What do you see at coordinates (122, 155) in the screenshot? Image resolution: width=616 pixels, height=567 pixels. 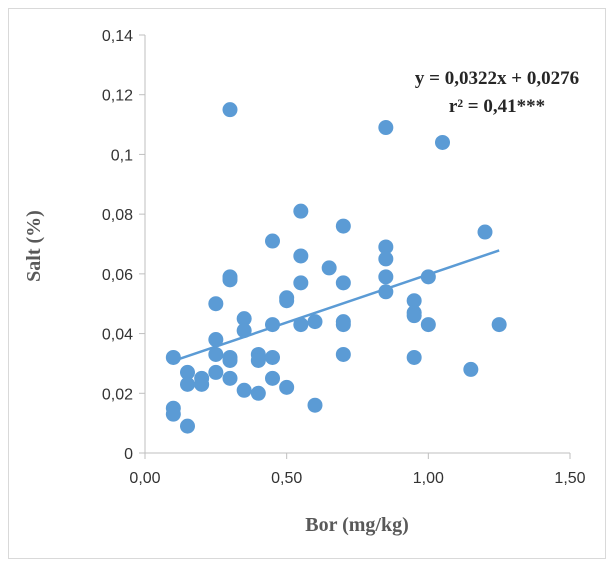 I see `y-tick-label: 0,1` at bounding box center [122, 155].